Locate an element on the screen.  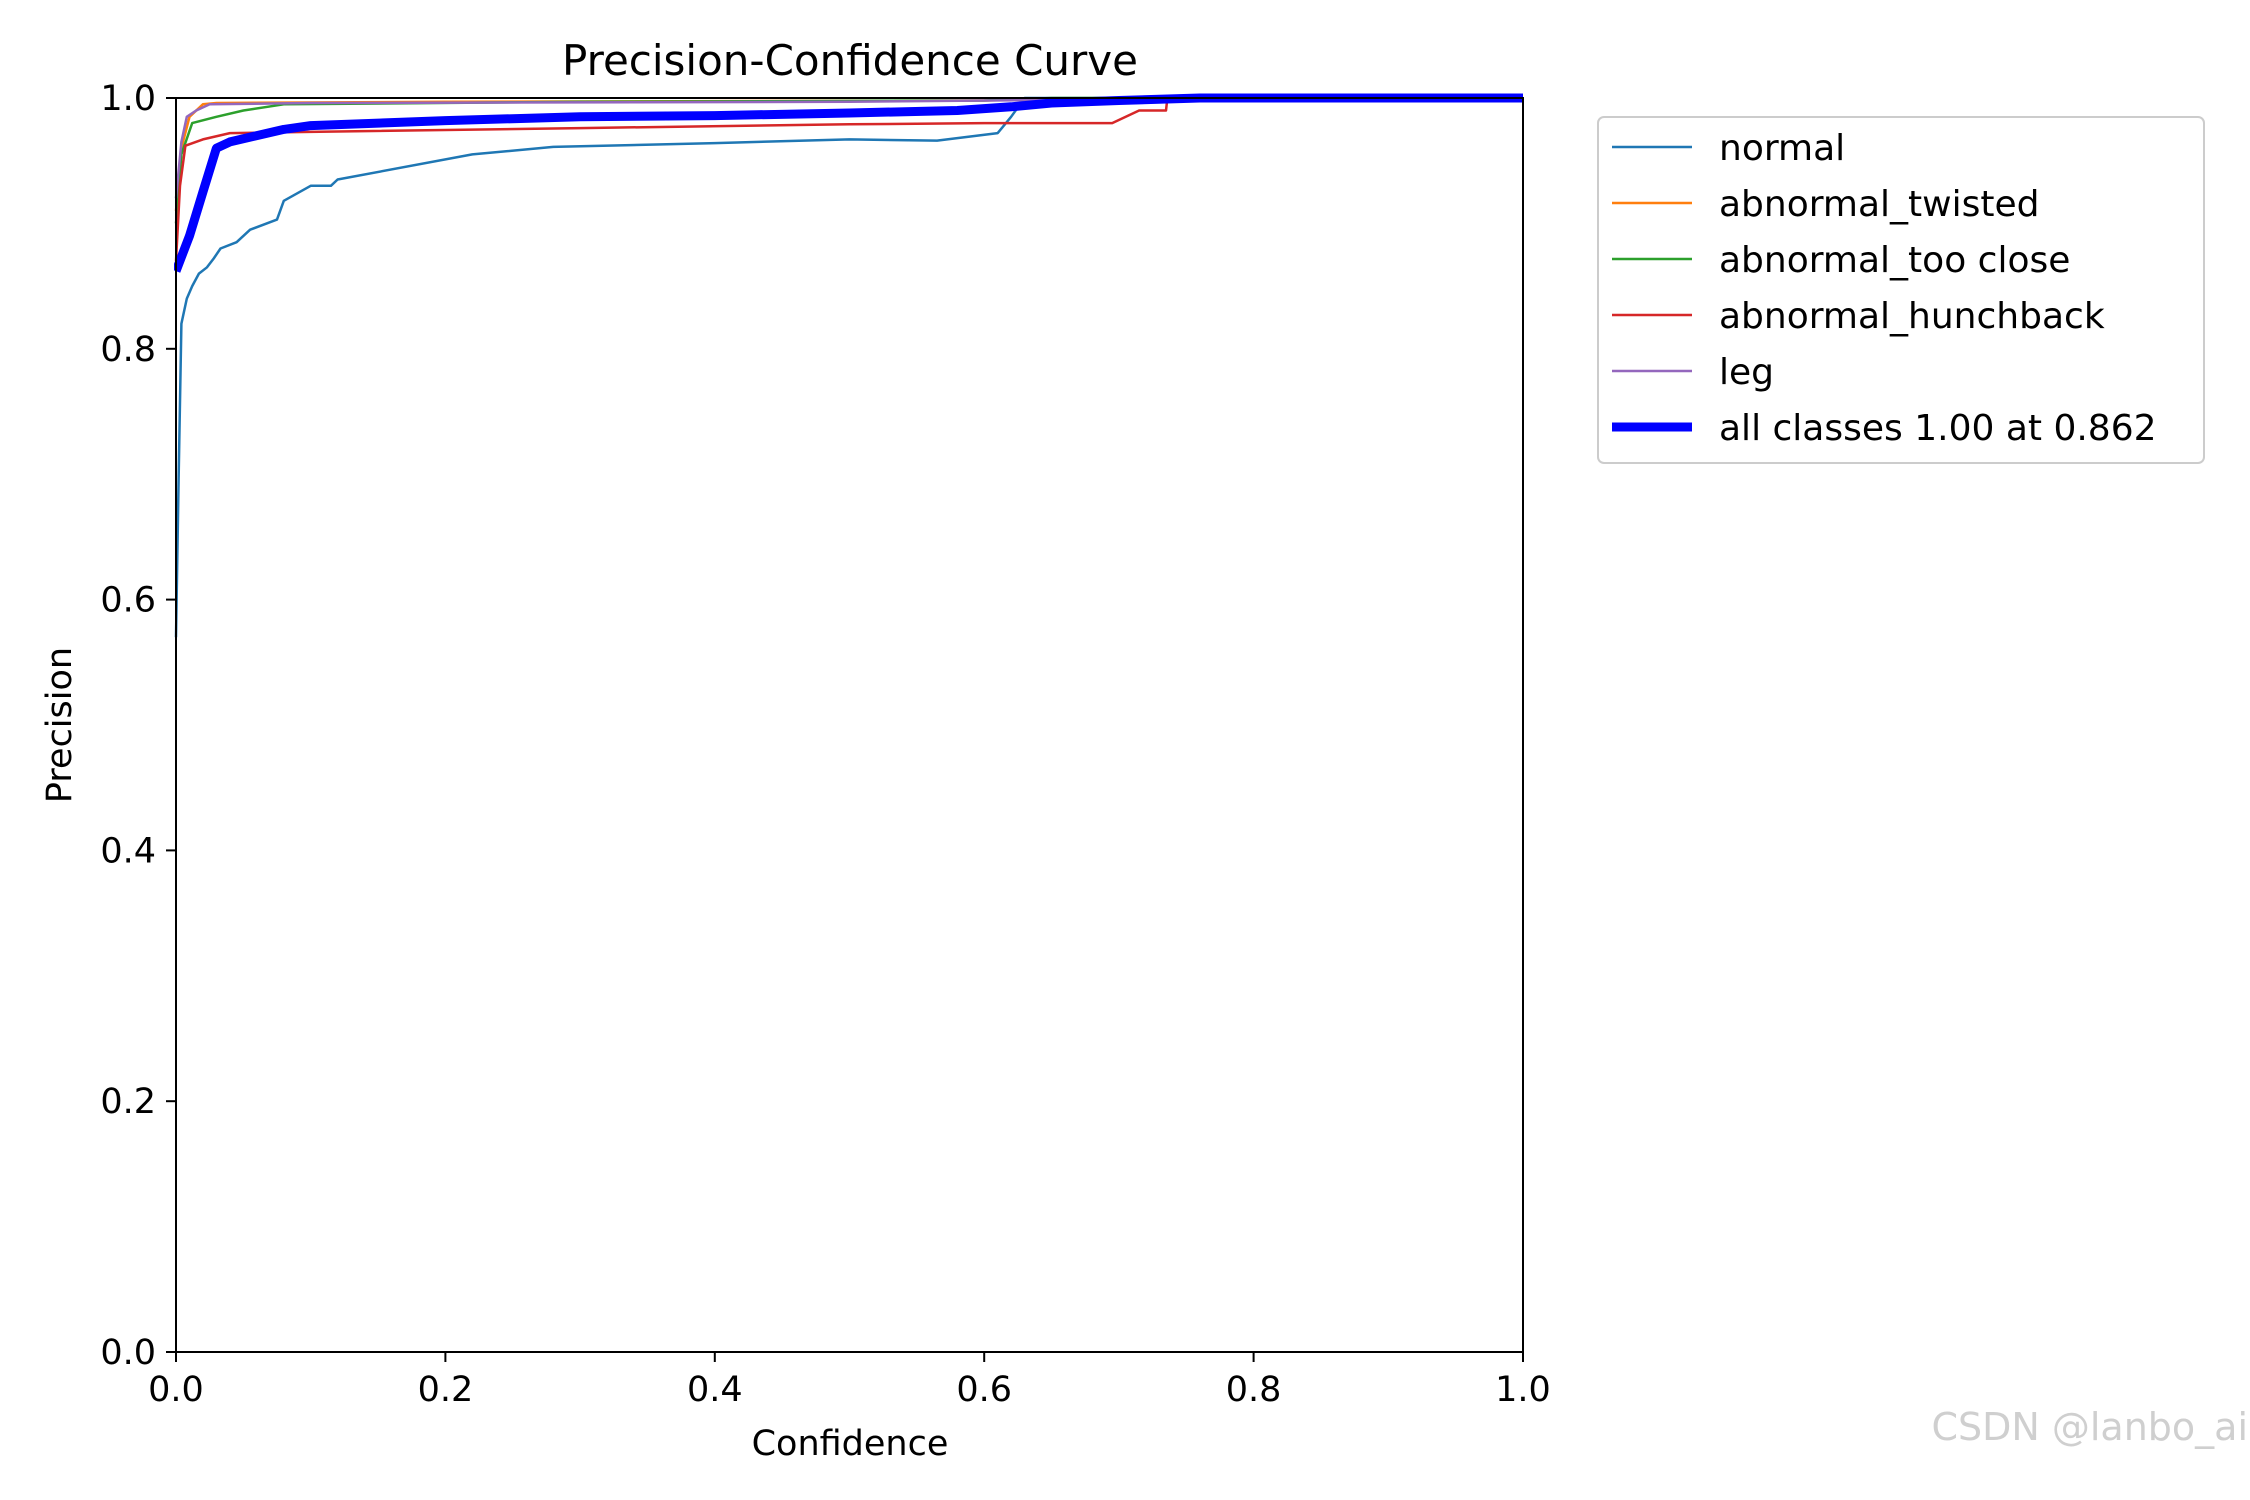
x-tick-label: 1.0 is located at coordinates (1523, 1390).